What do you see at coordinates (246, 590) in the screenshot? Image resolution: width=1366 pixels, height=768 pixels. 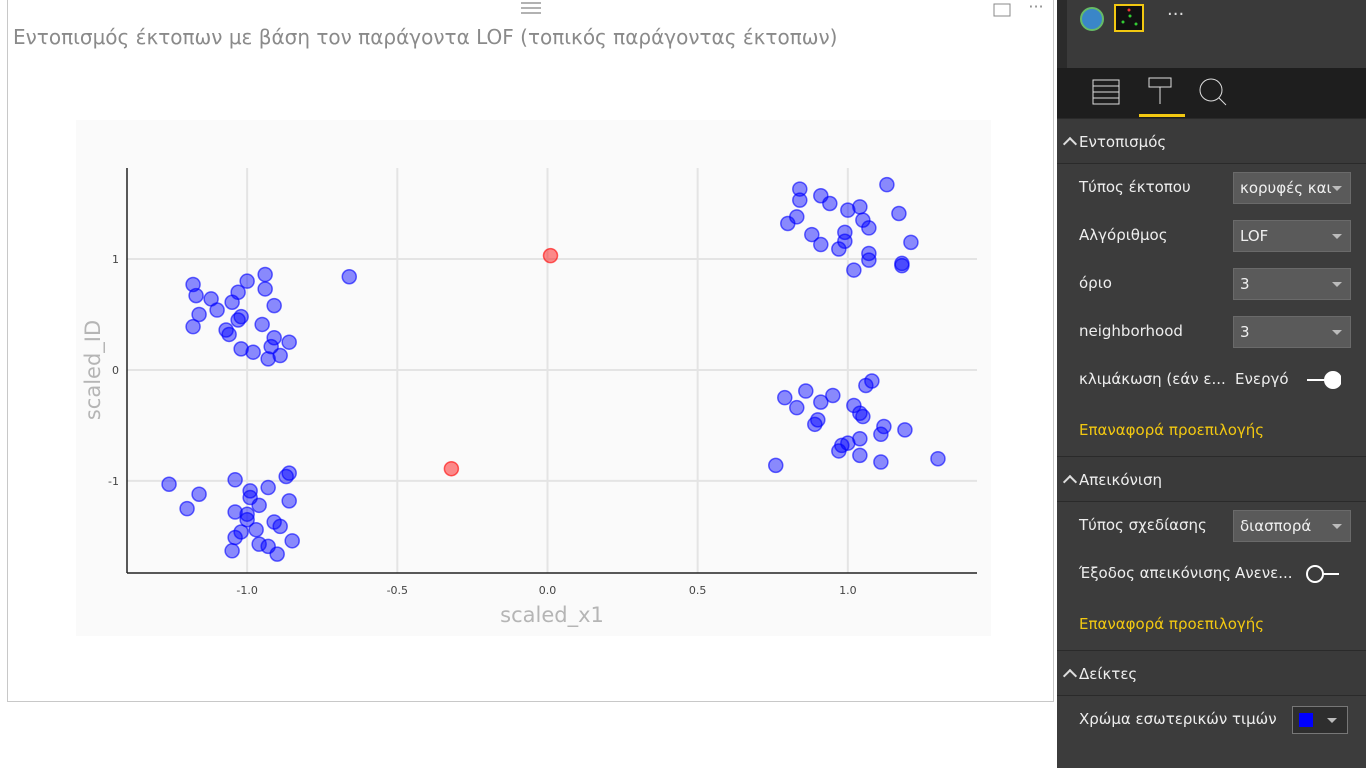 I see `x-tick-label: -1.0` at bounding box center [246, 590].